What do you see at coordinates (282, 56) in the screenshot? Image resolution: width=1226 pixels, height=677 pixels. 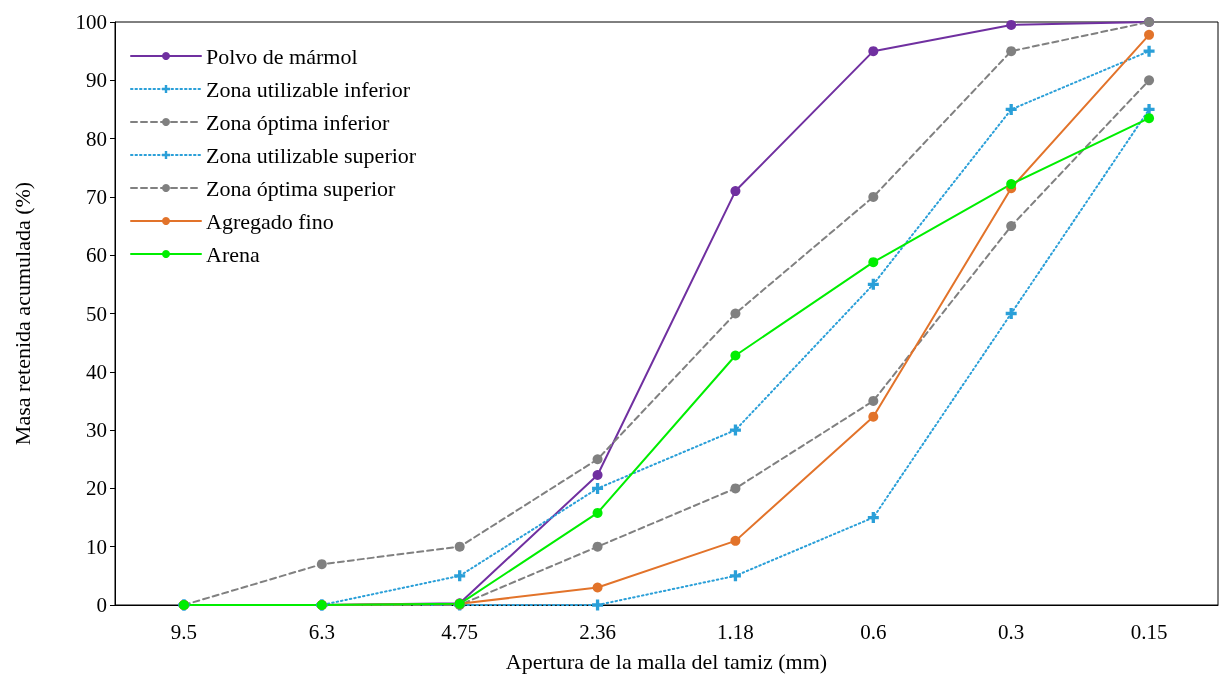 I see `legend-label: Polvo de mármol` at bounding box center [282, 56].